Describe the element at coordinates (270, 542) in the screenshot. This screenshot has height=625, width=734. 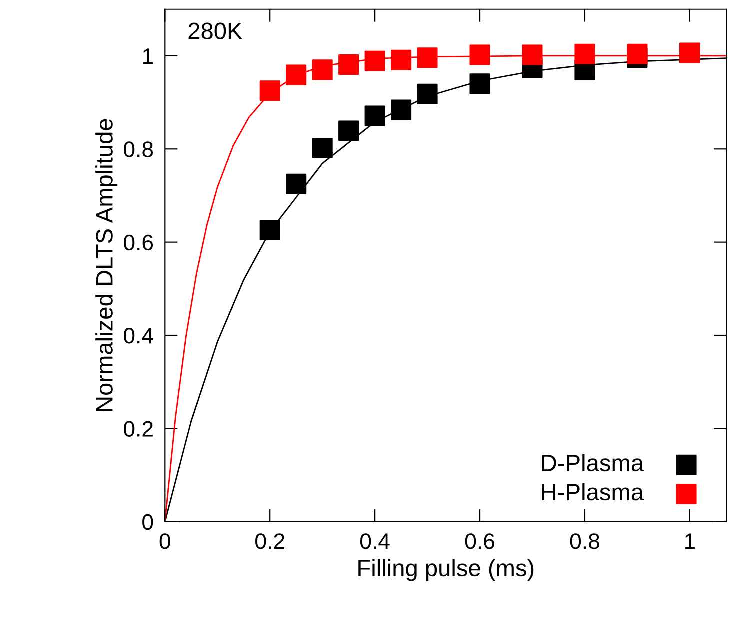
I see `x-tick-label: 0.2` at that location.